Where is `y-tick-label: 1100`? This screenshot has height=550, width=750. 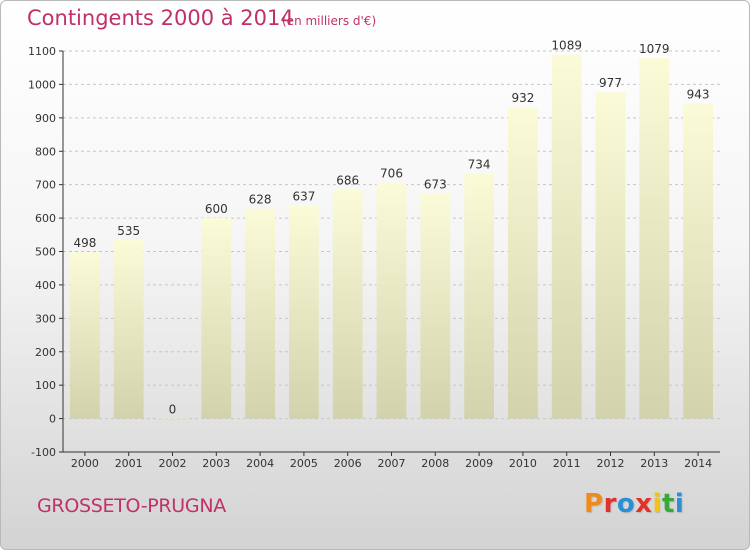 y-tick-label: 1100 is located at coordinates (42, 51).